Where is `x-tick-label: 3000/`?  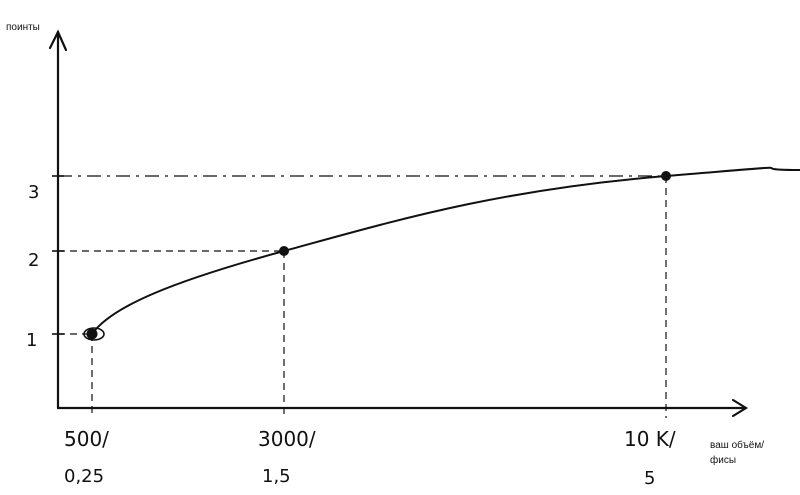
x-tick-label: 3000/ is located at coordinates (287, 439).